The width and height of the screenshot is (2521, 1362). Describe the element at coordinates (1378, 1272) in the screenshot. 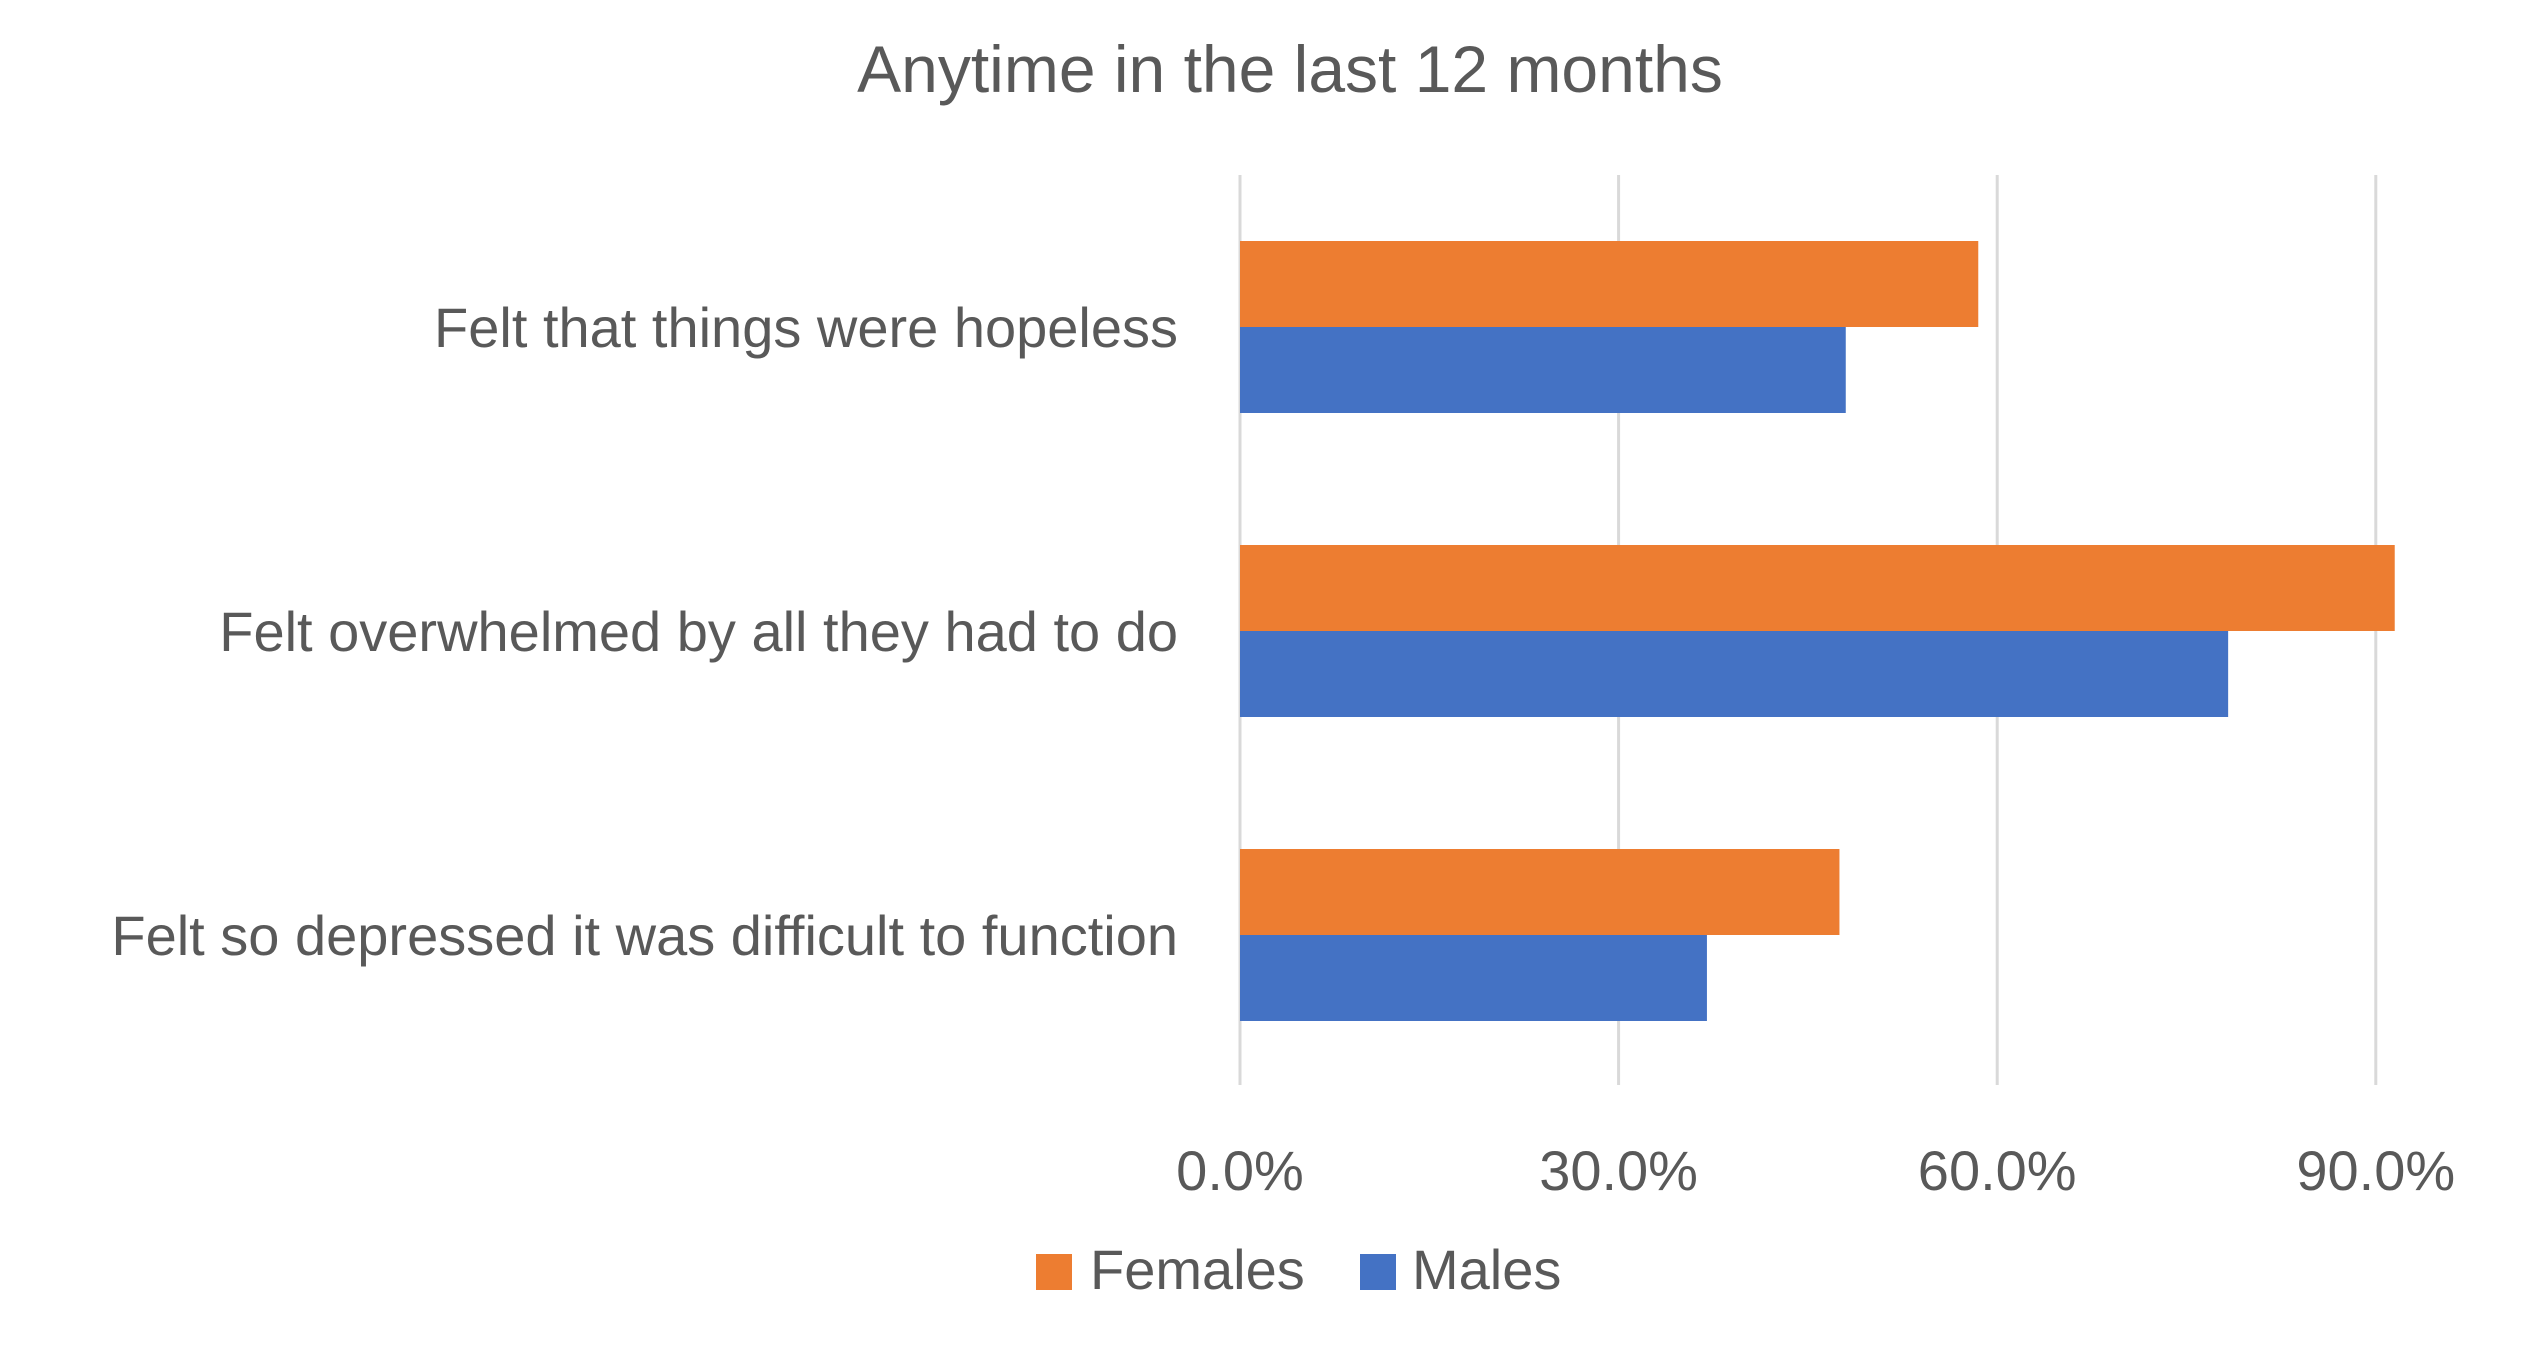

I see `legend-swatch-males` at that location.